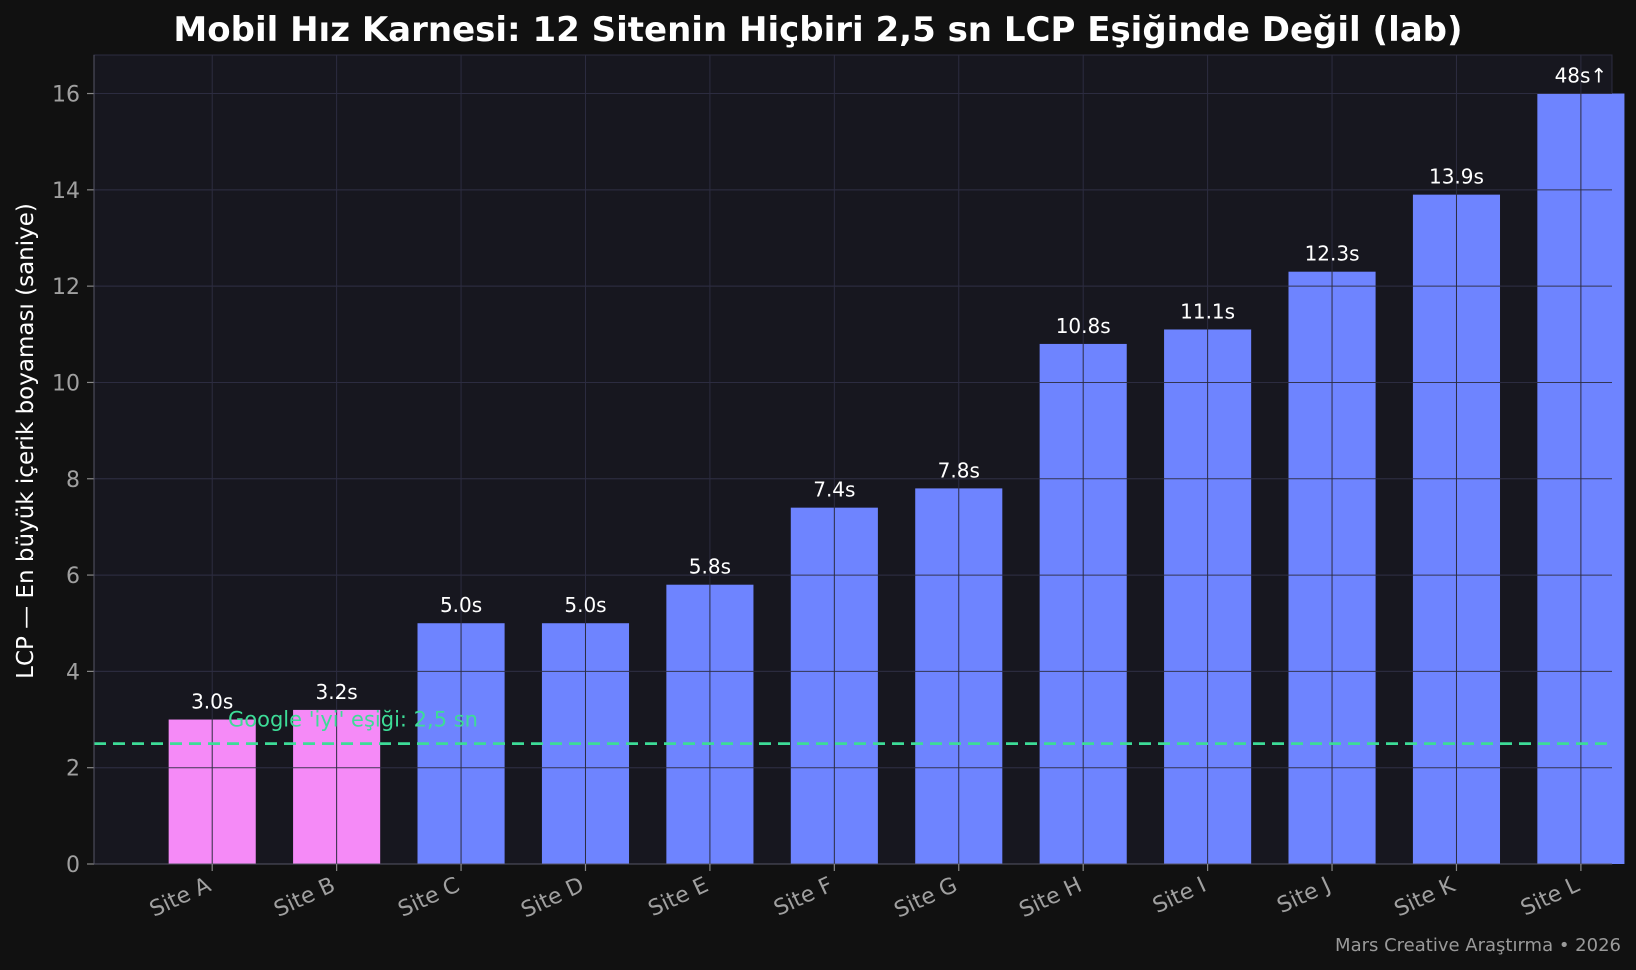  What do you see at coordinates (180, 898) in the screenshot?
I see `x-tick-label: Site A` at bounding box center [180, 898].